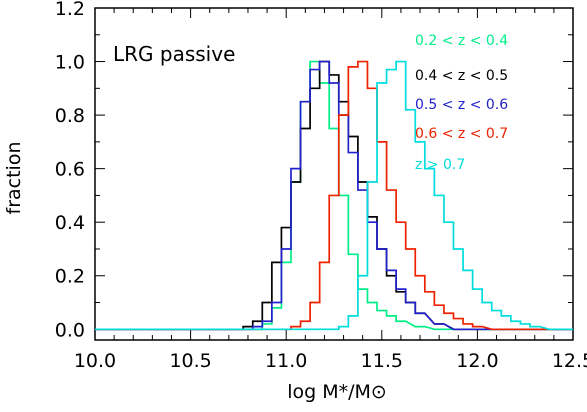  Describe the element at coordinates (70, 10) in the screenshot. I see `y-tick-label: 1.2` at that location.